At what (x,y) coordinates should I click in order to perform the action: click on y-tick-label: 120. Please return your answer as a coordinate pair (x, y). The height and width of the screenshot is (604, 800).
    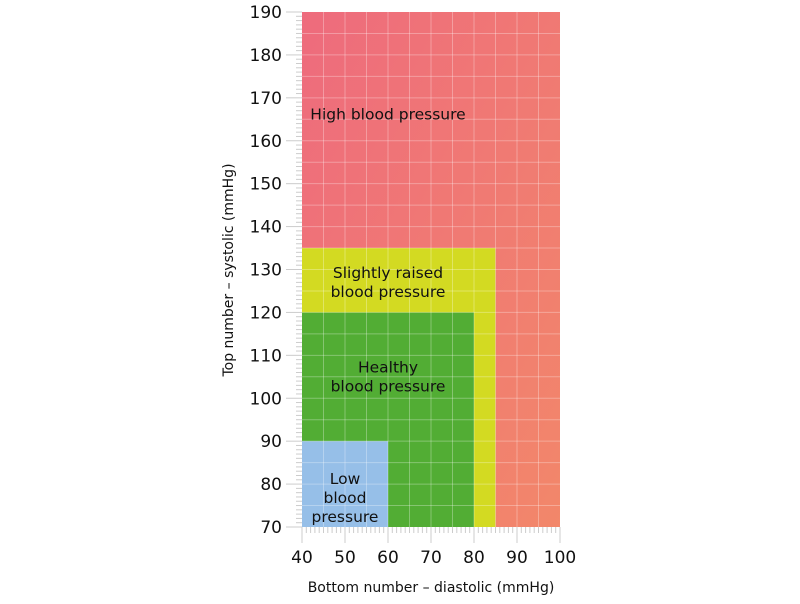
    Looking at the image, I should click on (266, 313).